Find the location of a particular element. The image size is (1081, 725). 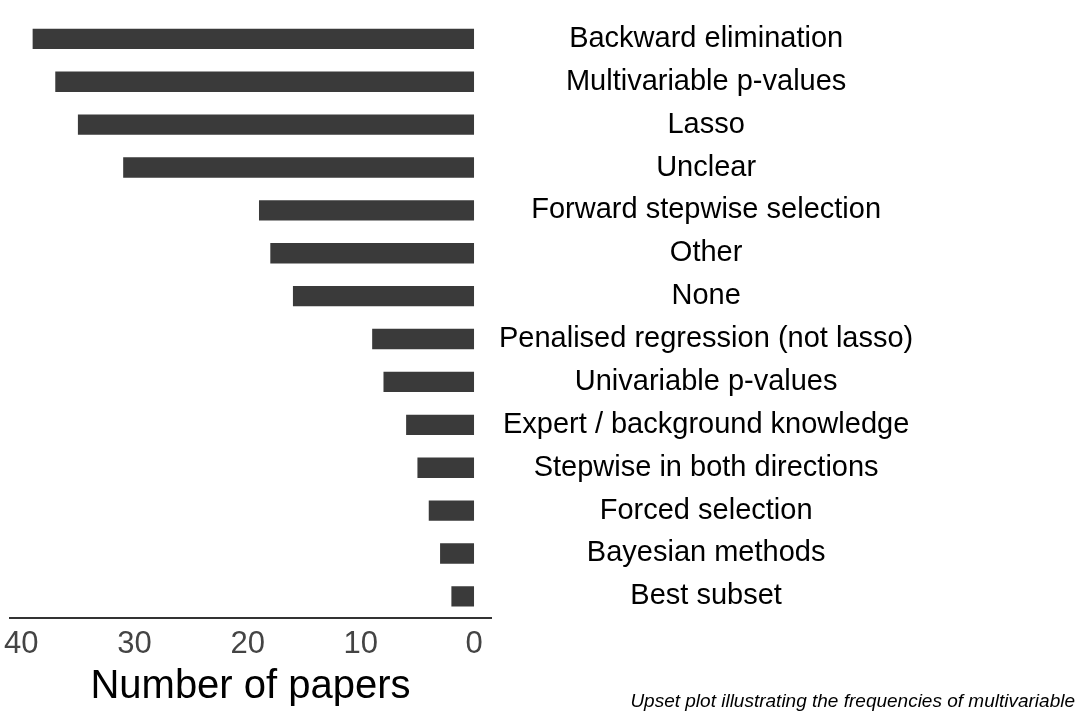

y-tick-label: Unclear is located at coordinates (706, 165).